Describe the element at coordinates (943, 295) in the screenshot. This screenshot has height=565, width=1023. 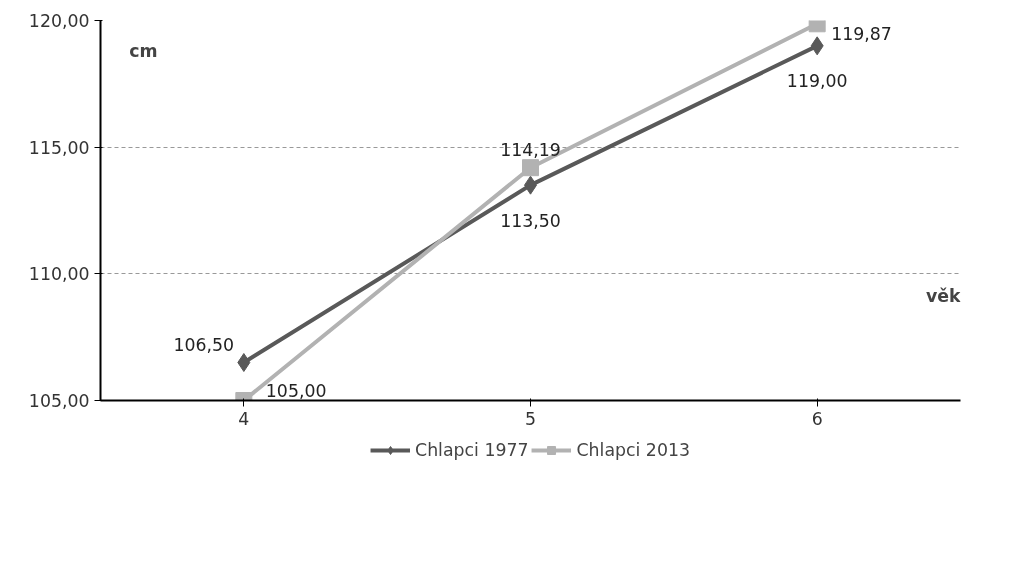
I see `x-axis-title: věk` at that location.